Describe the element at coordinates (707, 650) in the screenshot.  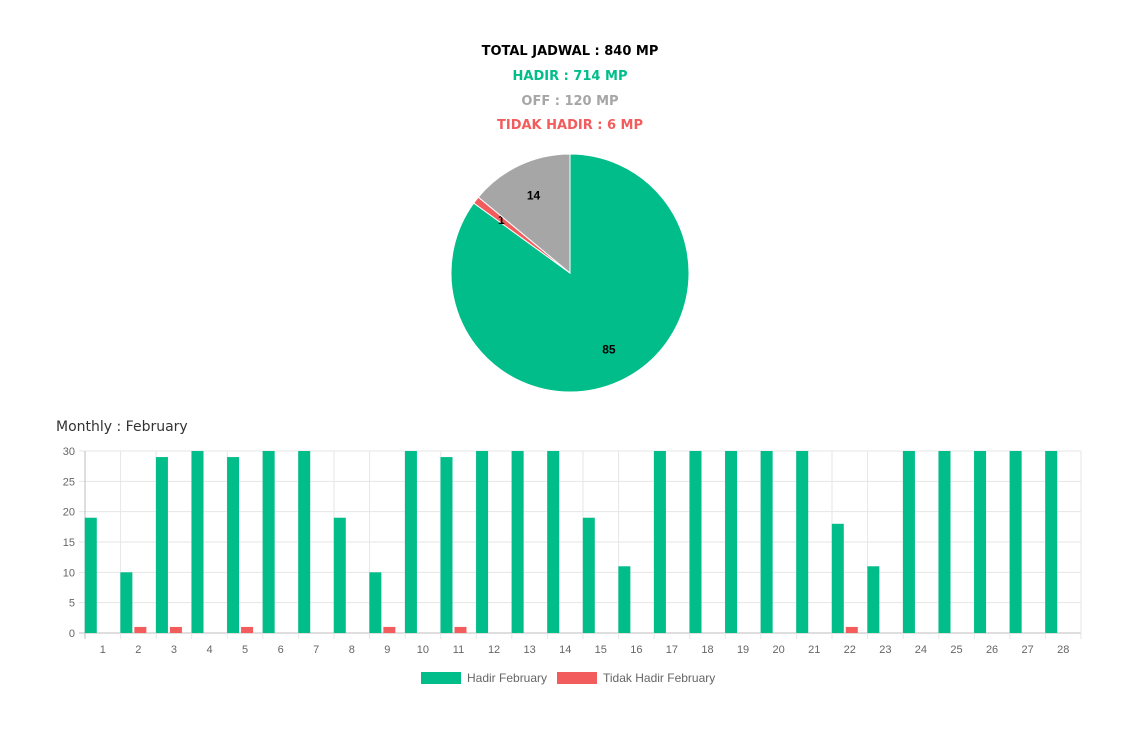
I see `x-tick-label: 18` at that location.